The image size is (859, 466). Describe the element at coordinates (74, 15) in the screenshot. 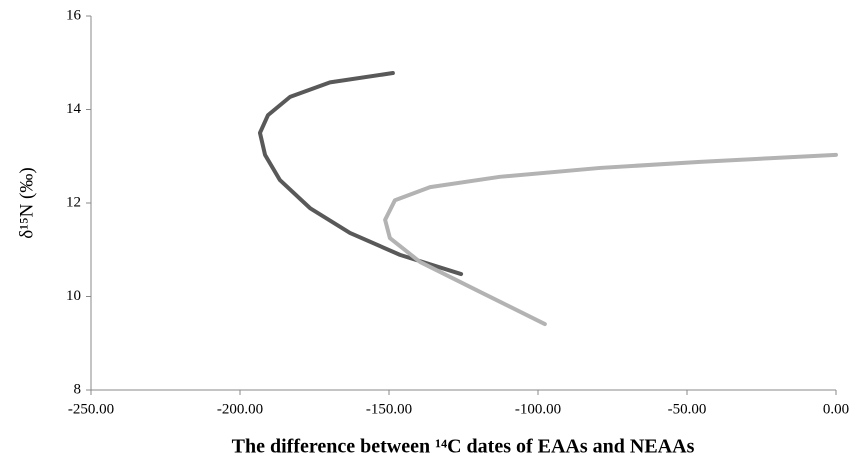

I see `y-tick-label: 16` at that location.